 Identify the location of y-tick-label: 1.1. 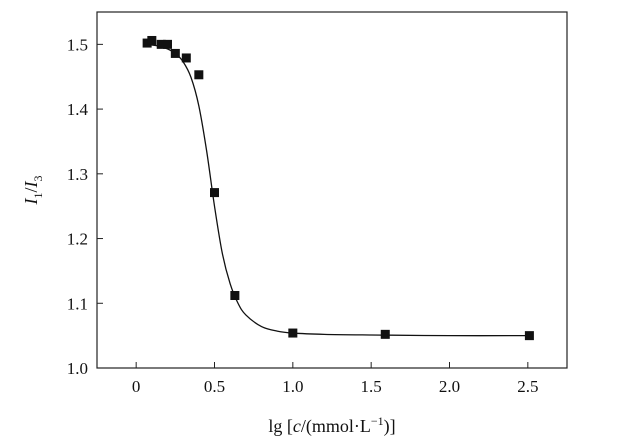
(77, 303).